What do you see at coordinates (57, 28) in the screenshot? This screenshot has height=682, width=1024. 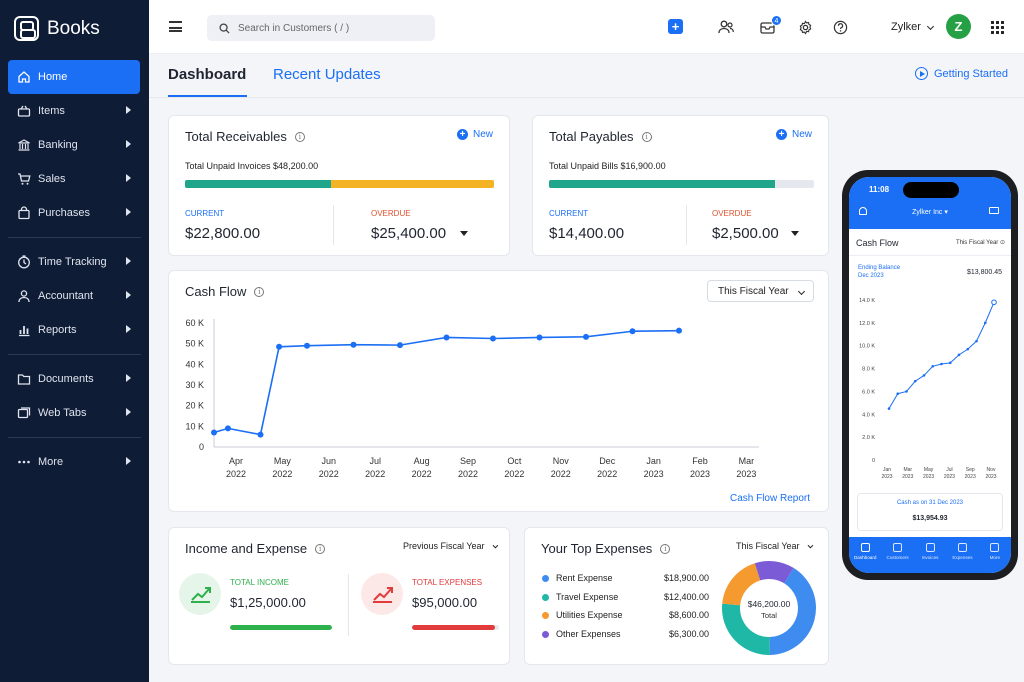 I see `brand: Books` at bounding box center [57, 28].